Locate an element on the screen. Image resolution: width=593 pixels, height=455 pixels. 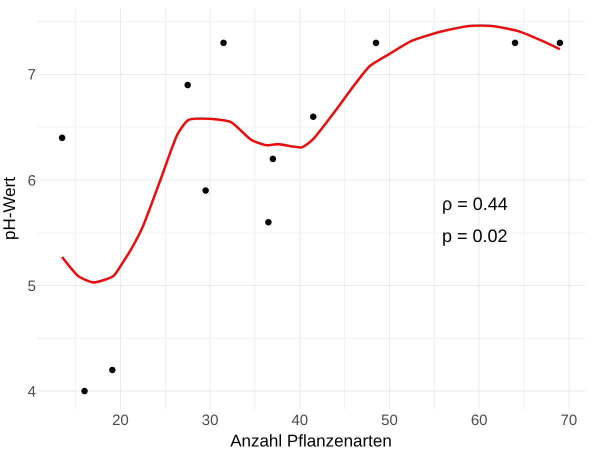
annotation: p = 0.02 is located at coordinates (475, 236).